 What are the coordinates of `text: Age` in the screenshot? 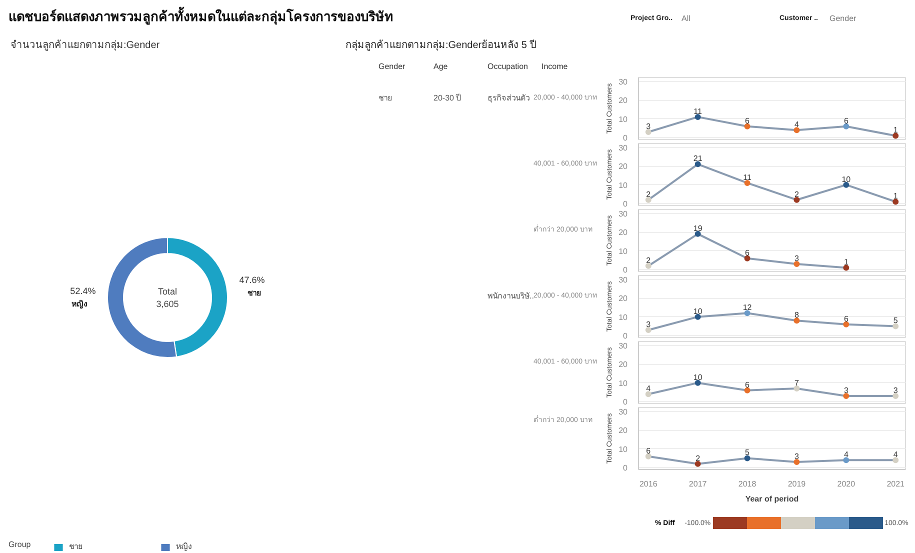 It's located at (441, 66).